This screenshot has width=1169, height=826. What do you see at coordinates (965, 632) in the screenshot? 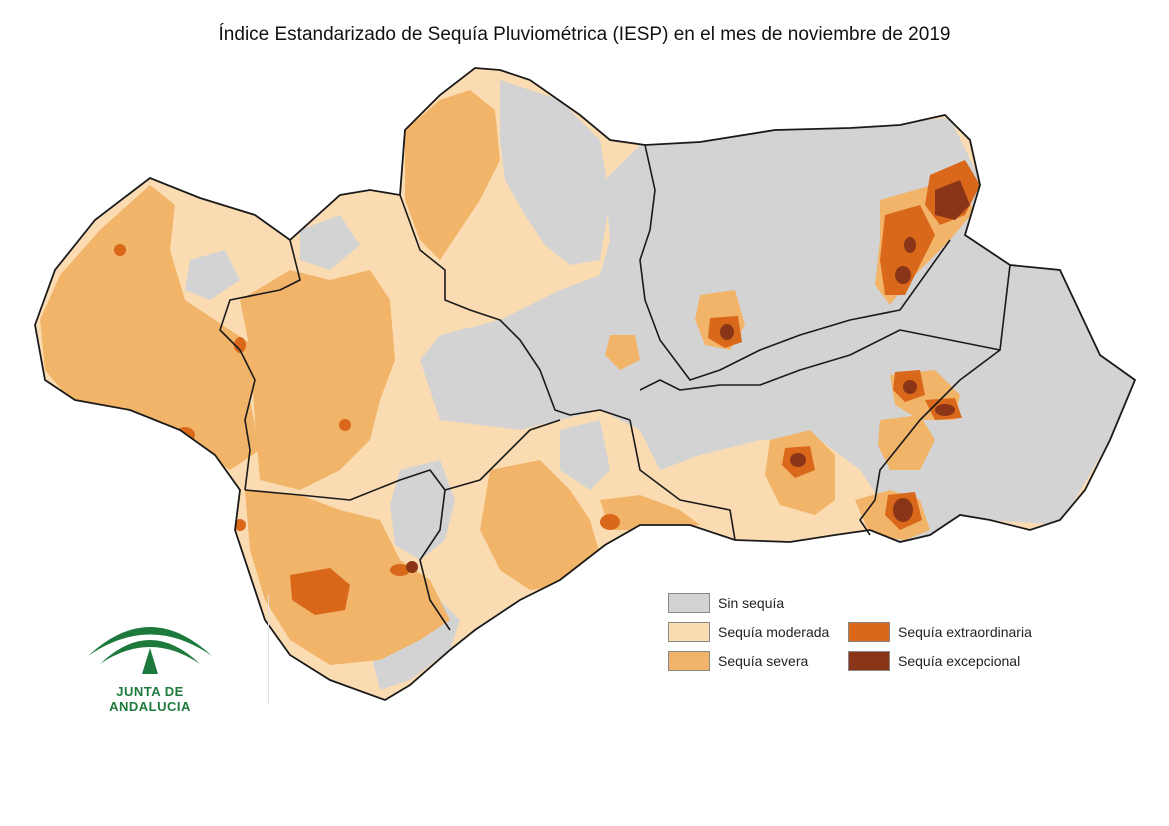
I see `legend-label: Sequía extraordinaria` at bounding box center [965, 632].